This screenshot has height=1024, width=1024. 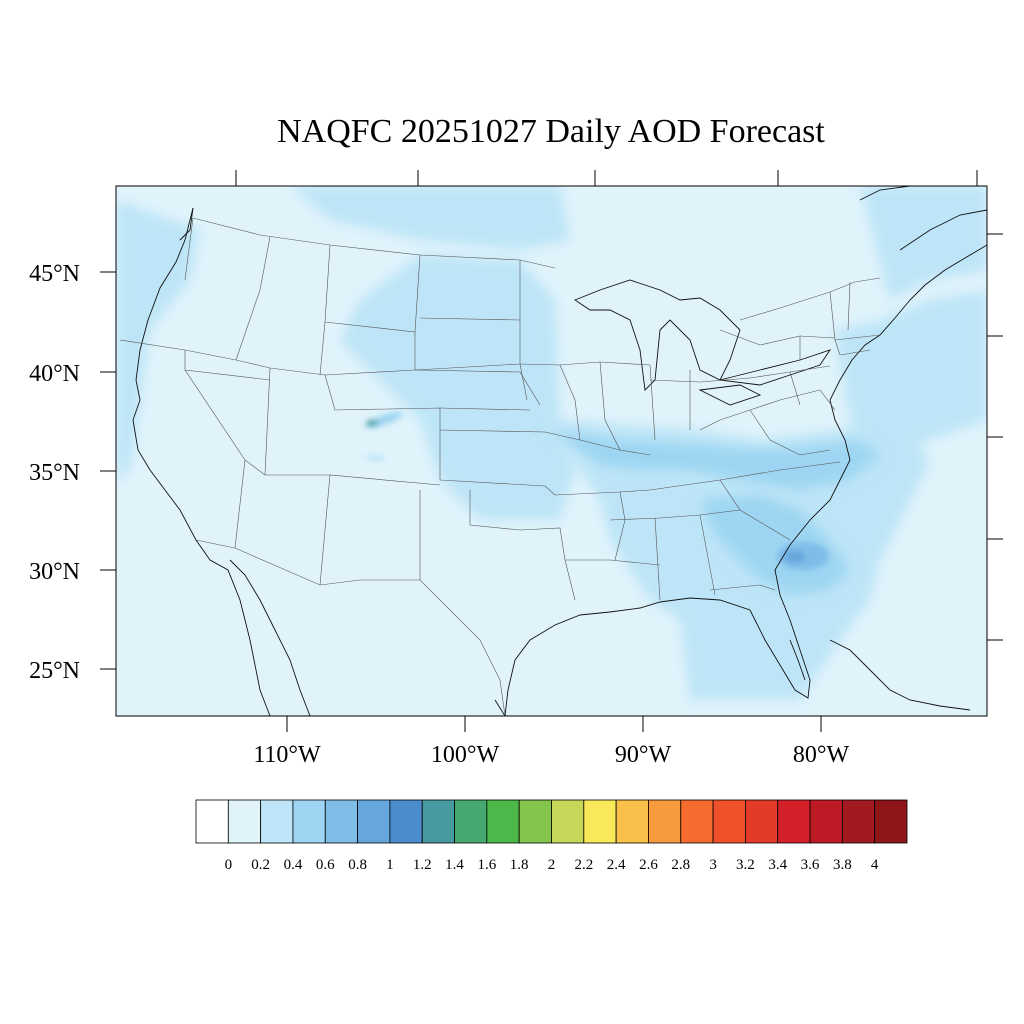 I want to click on colorbar-label: 0, so click(x=229, y=865).